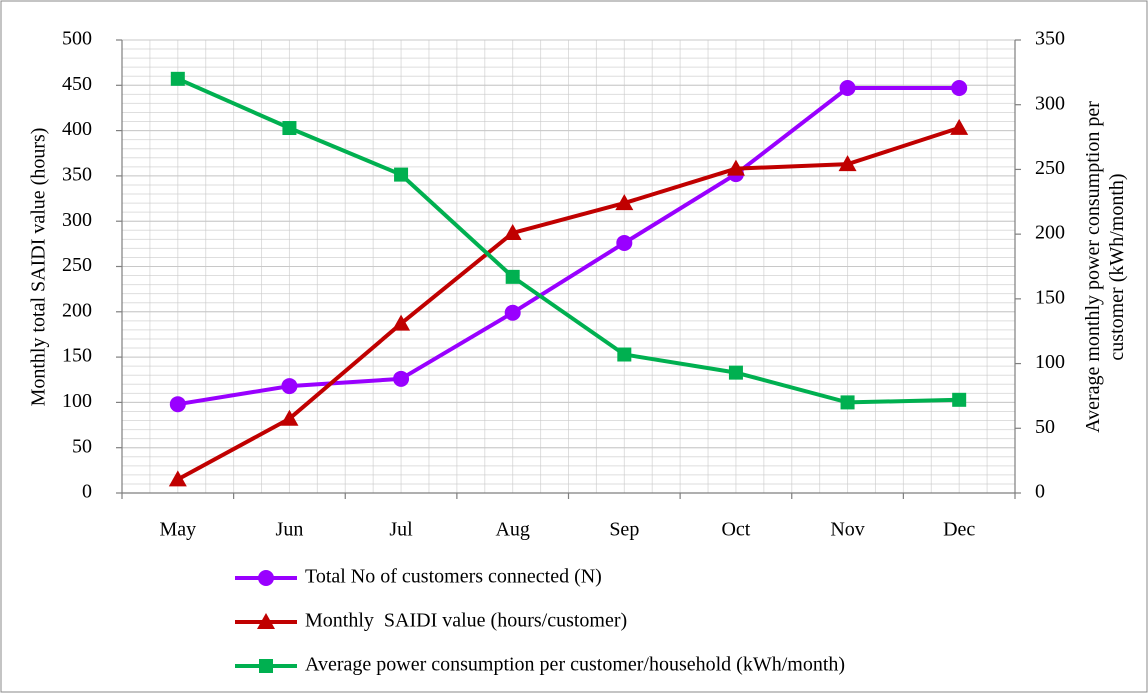 This screenshot has height=693, width=1148. What do you see at coordinates (1050, 362) in the screenshot?
I see `y2-tick-label: 100` at bounding box center [1050, 362].